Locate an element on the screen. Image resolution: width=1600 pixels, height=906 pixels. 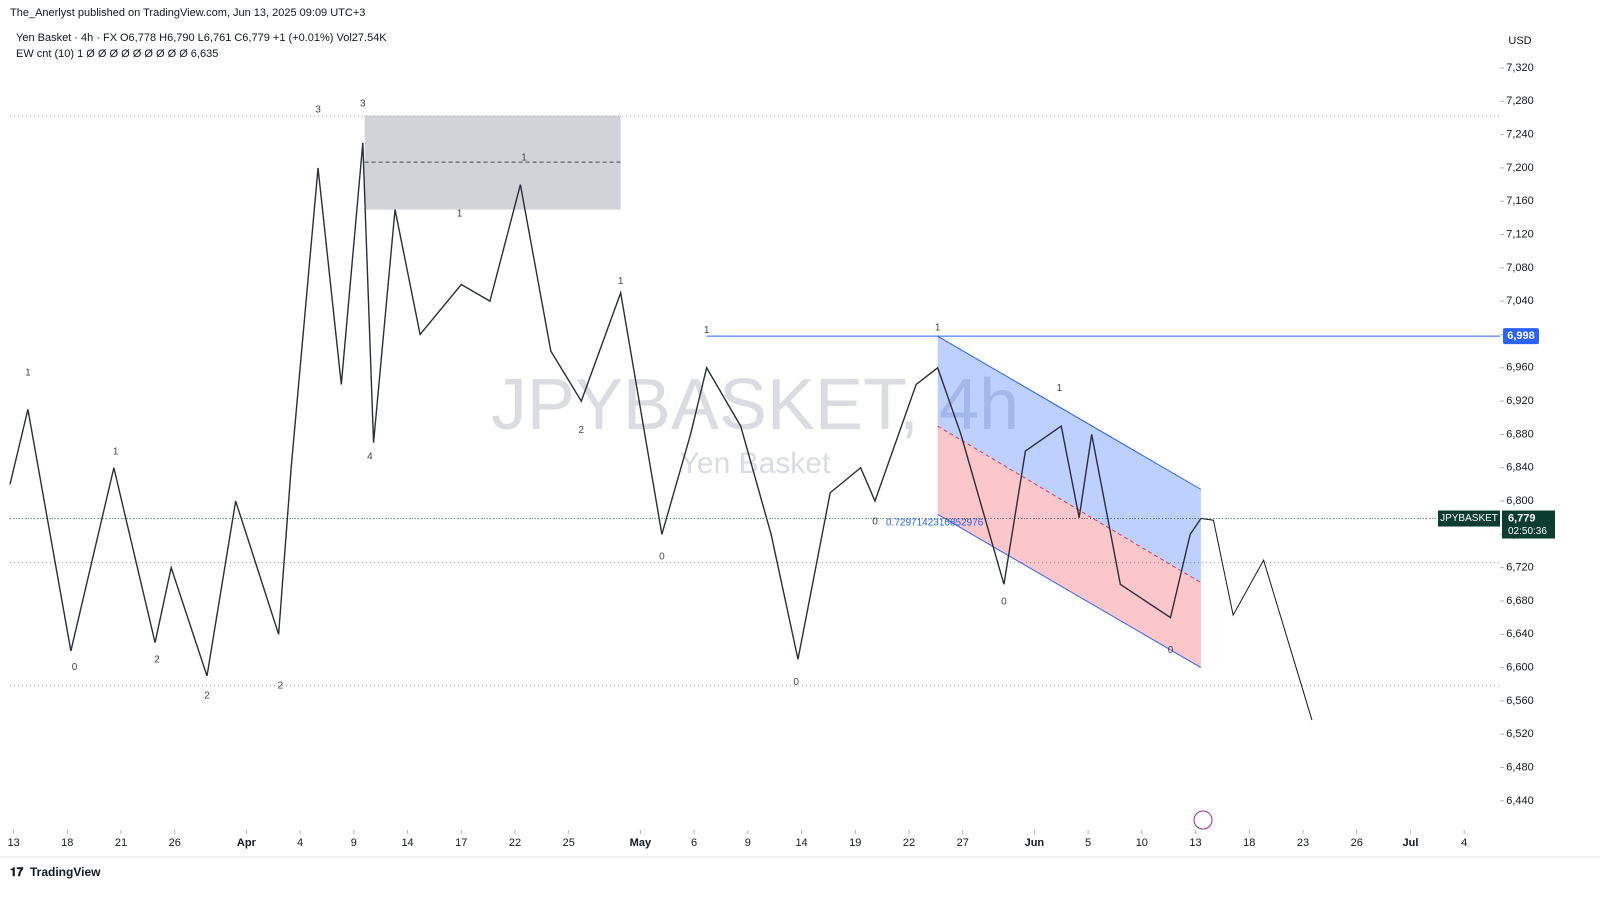
y-tick-label: 7,160 is located at coordinates (1520, 201).